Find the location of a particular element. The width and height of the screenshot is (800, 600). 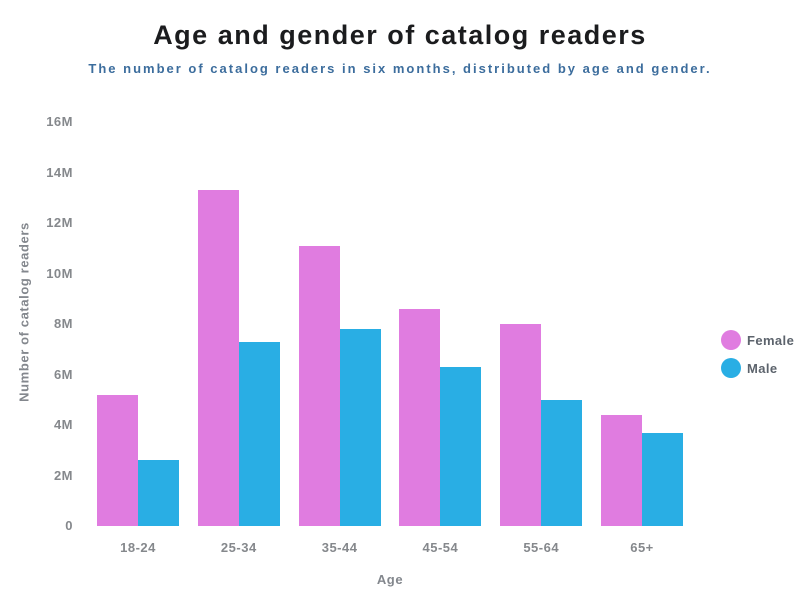

x-tick-label-45-54: 45-54 is located at coordinates (440, 547).